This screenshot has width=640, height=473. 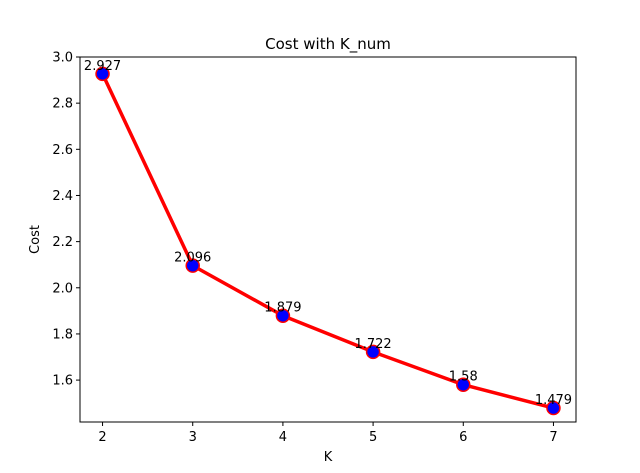 What do you see at coordinates (553, 437) in the screenshot?
I see `x-tick-label: 7` at bounding box center [553, 437].